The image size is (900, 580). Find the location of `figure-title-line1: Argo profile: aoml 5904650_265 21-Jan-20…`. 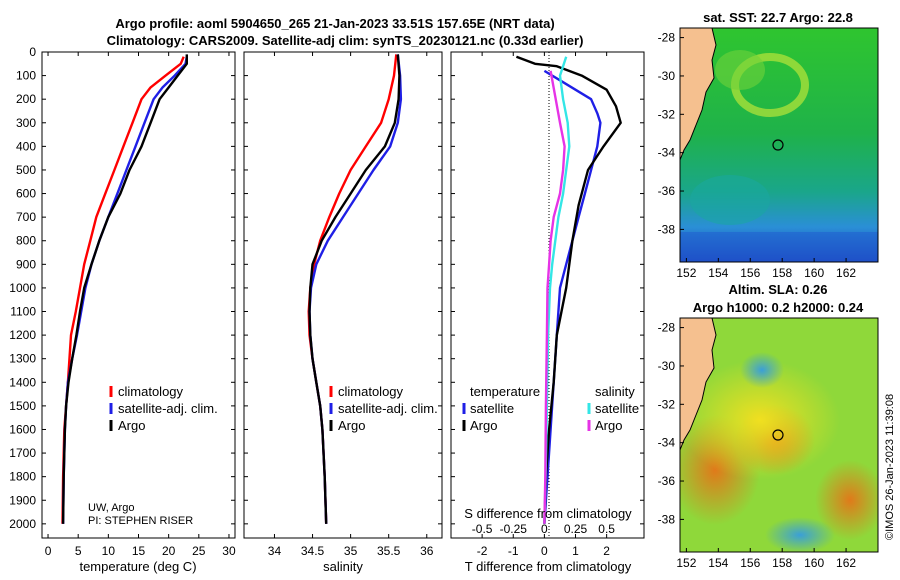

figure-title-line1: Argo profile: aoml 5904650_265 21-Jan-20… is located at coordinates (334, 23).